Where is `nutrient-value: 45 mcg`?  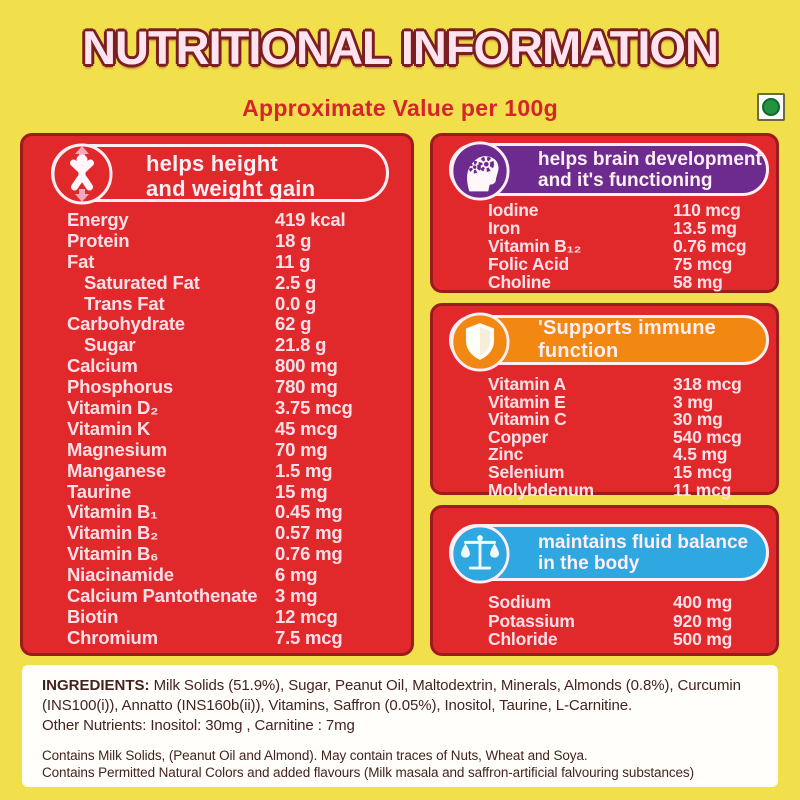 nutrient-value: 45 mcg is located at coordinates (306, 428).